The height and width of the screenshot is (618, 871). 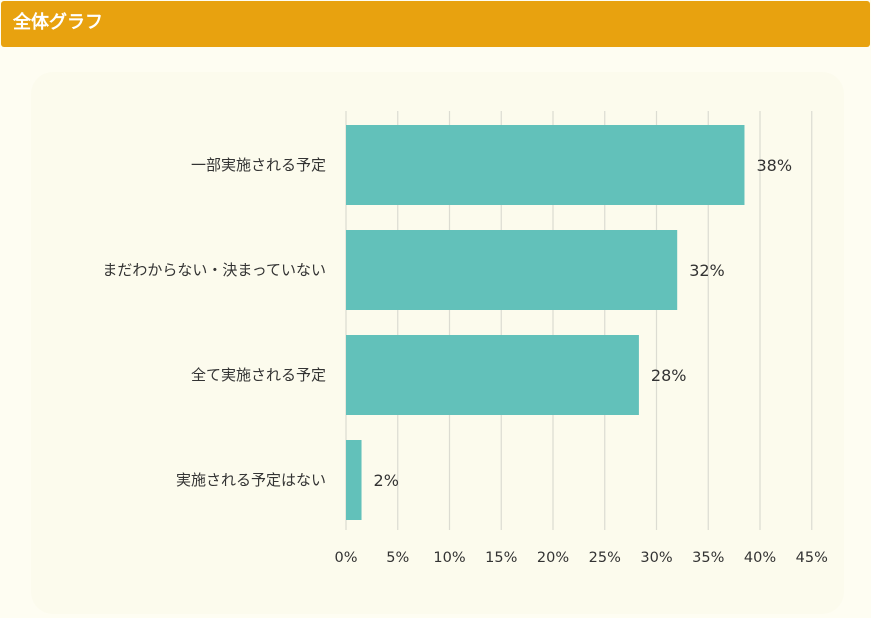 I want to click on x-tick-label: 30%, so click(x=656, y=558).